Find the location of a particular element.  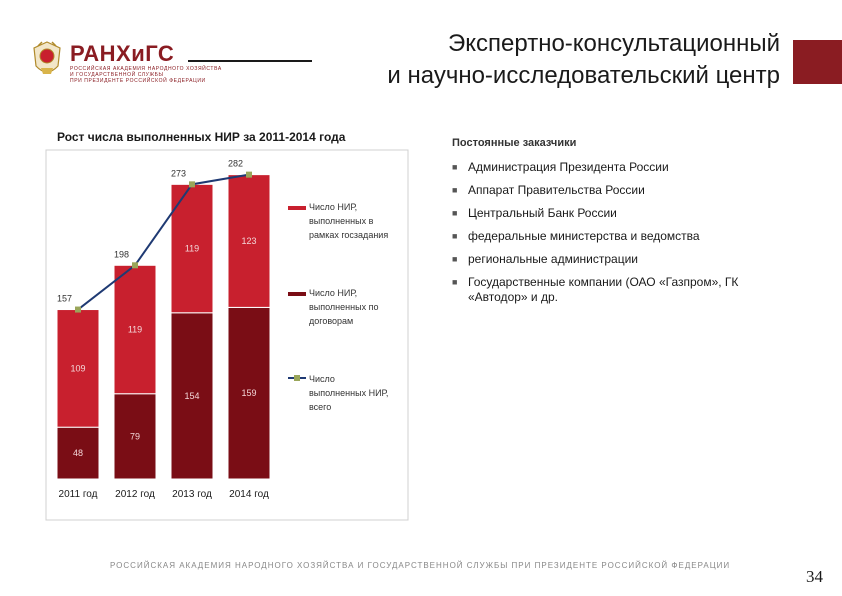

legend-swatch-goszadanie is located at coordinates (297, 208).